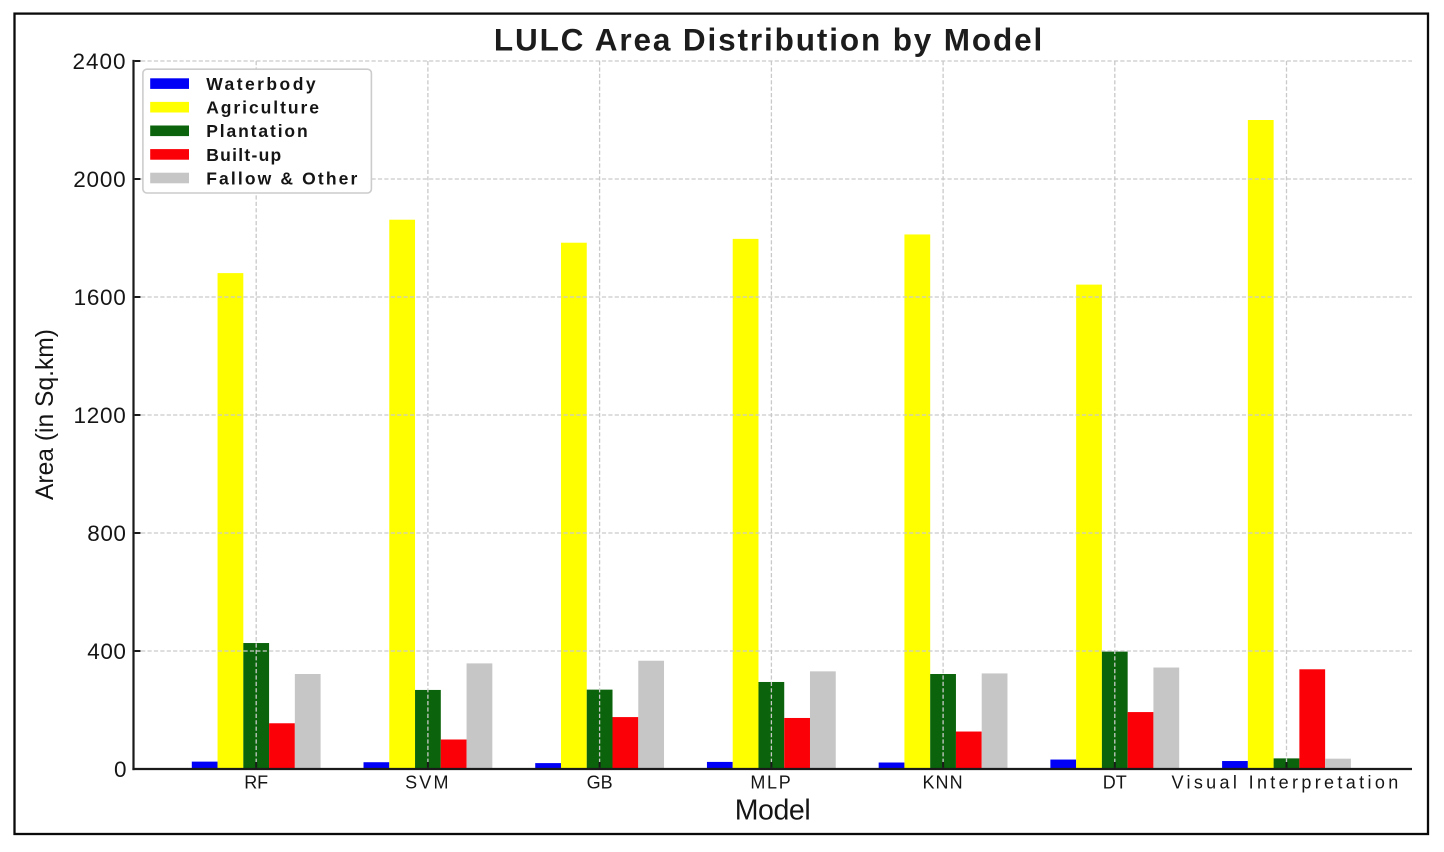 The image size is (1444, 852). Describe the element at coordinates (120, 769) in the screenshot. I see `svg-text: 0` at that location.